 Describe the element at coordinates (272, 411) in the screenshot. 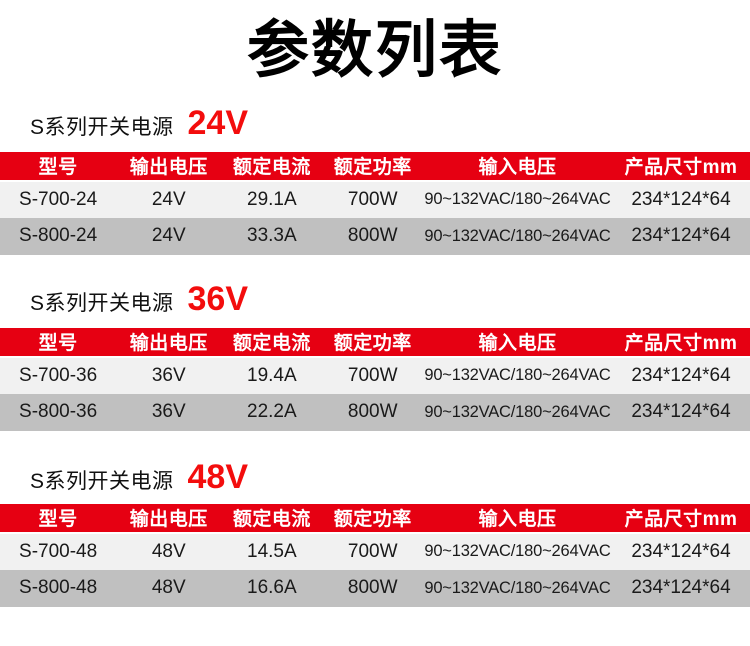

I see `cell-rated-current: 22.2A` at that location.